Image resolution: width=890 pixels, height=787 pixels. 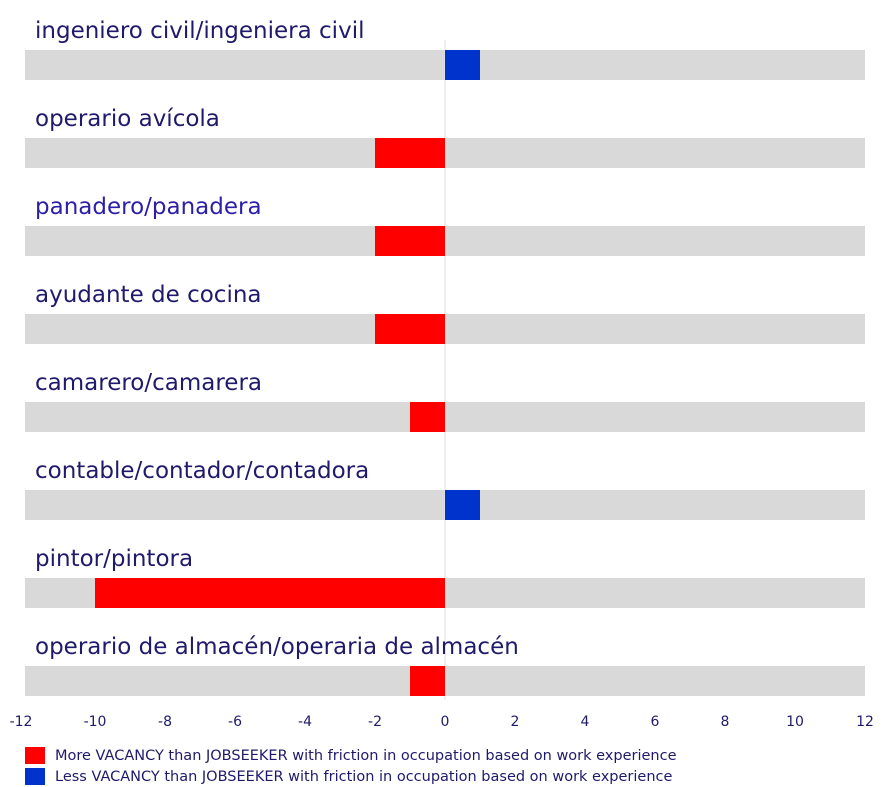 What do you see at coordinates (35, 755) in the screenshot?
I see `legend-swatch-red` at bounding box center [35, 755].